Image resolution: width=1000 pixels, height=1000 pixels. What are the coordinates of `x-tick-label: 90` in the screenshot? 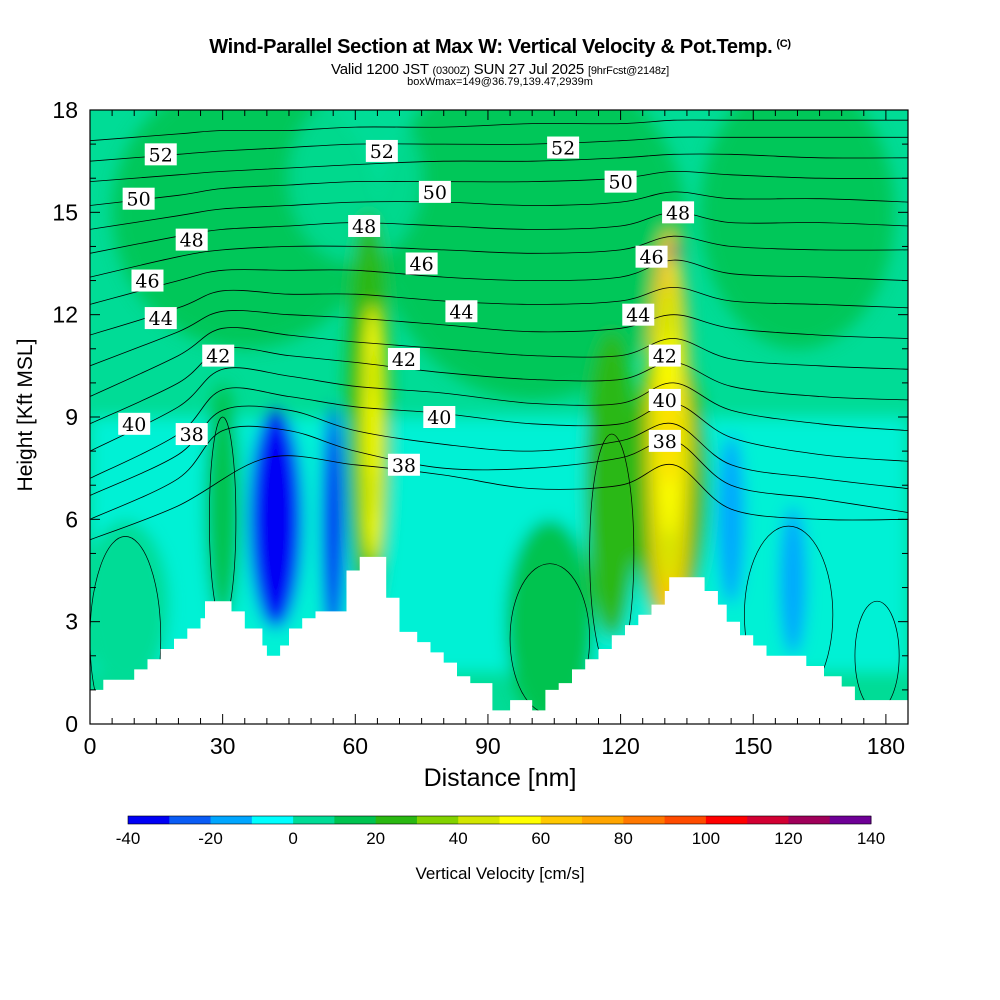 It's located at (488, 746).